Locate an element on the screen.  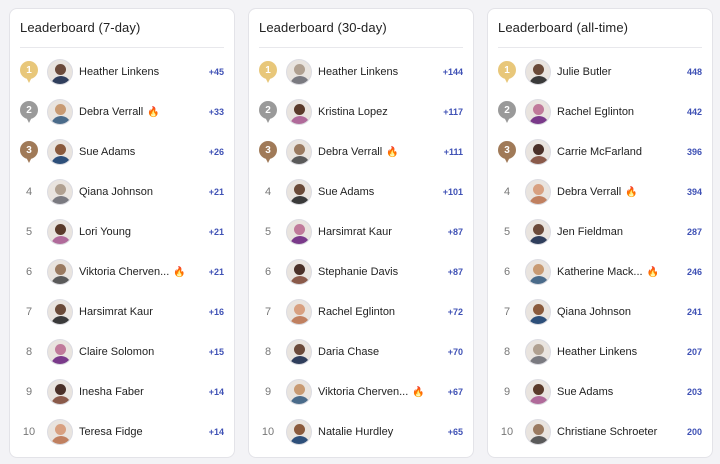
leaderboard-row: 7 Rachel Eglinton +72 is located at coordinates (361, 312).